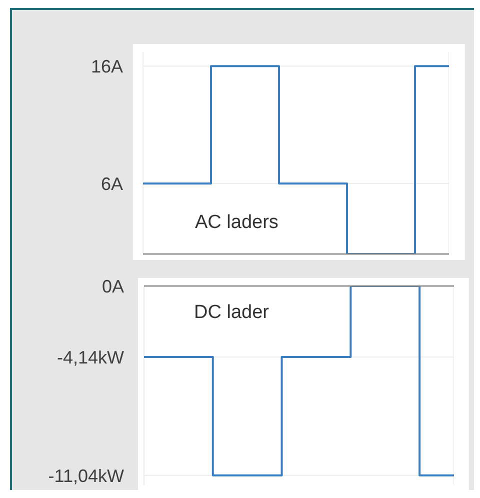 The image size is (480, 498). I want to click on y-tick-label: -4,14kW, so click(90, 357).